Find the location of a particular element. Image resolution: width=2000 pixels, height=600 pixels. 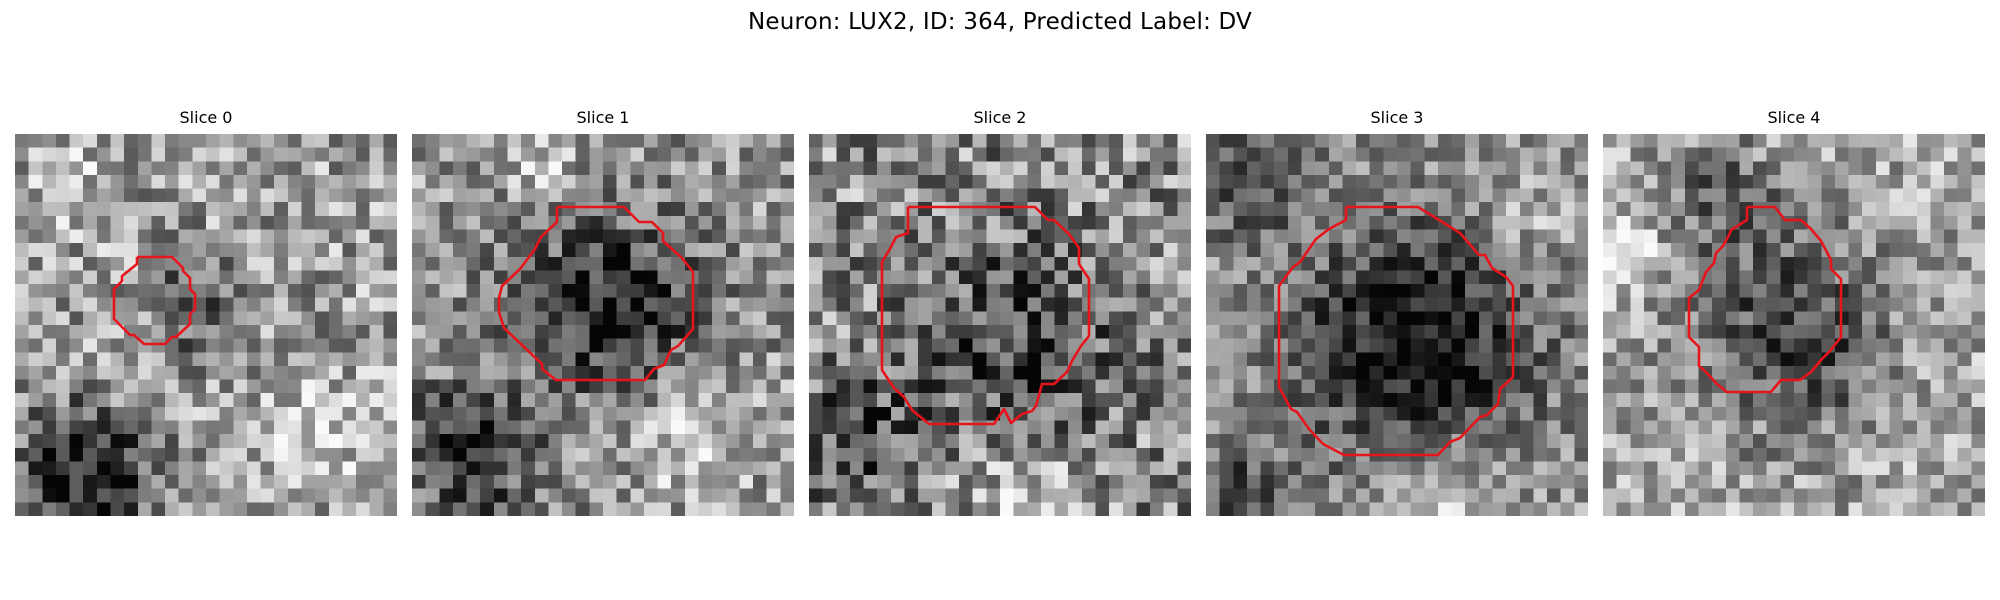

slice-panel-1: Slice 1 is located at coordinates (603, 315).